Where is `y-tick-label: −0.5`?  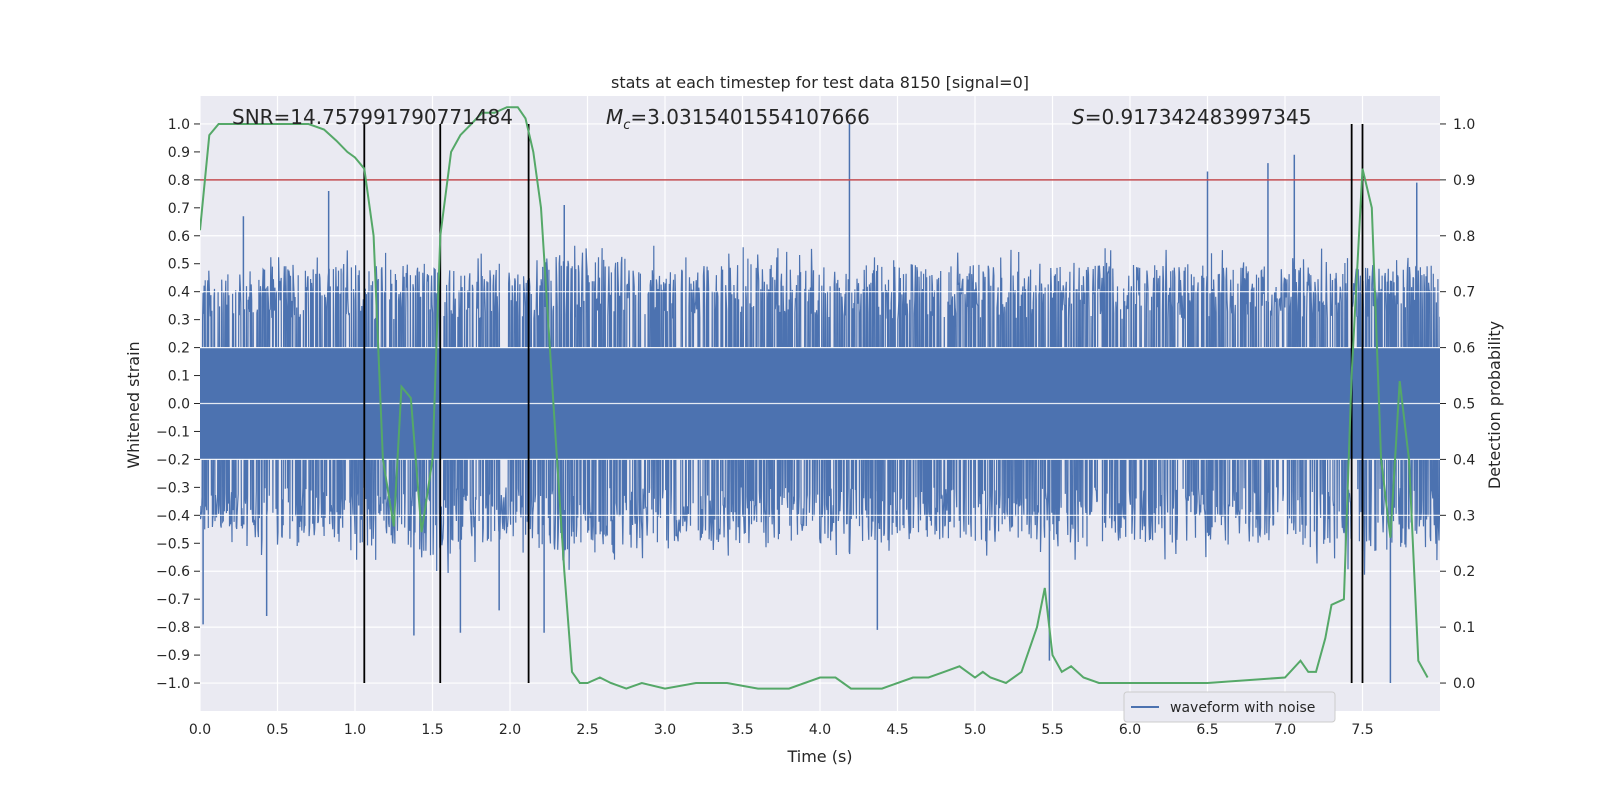
y-tick-label: −0.5 is located at coordinates (173, 544).